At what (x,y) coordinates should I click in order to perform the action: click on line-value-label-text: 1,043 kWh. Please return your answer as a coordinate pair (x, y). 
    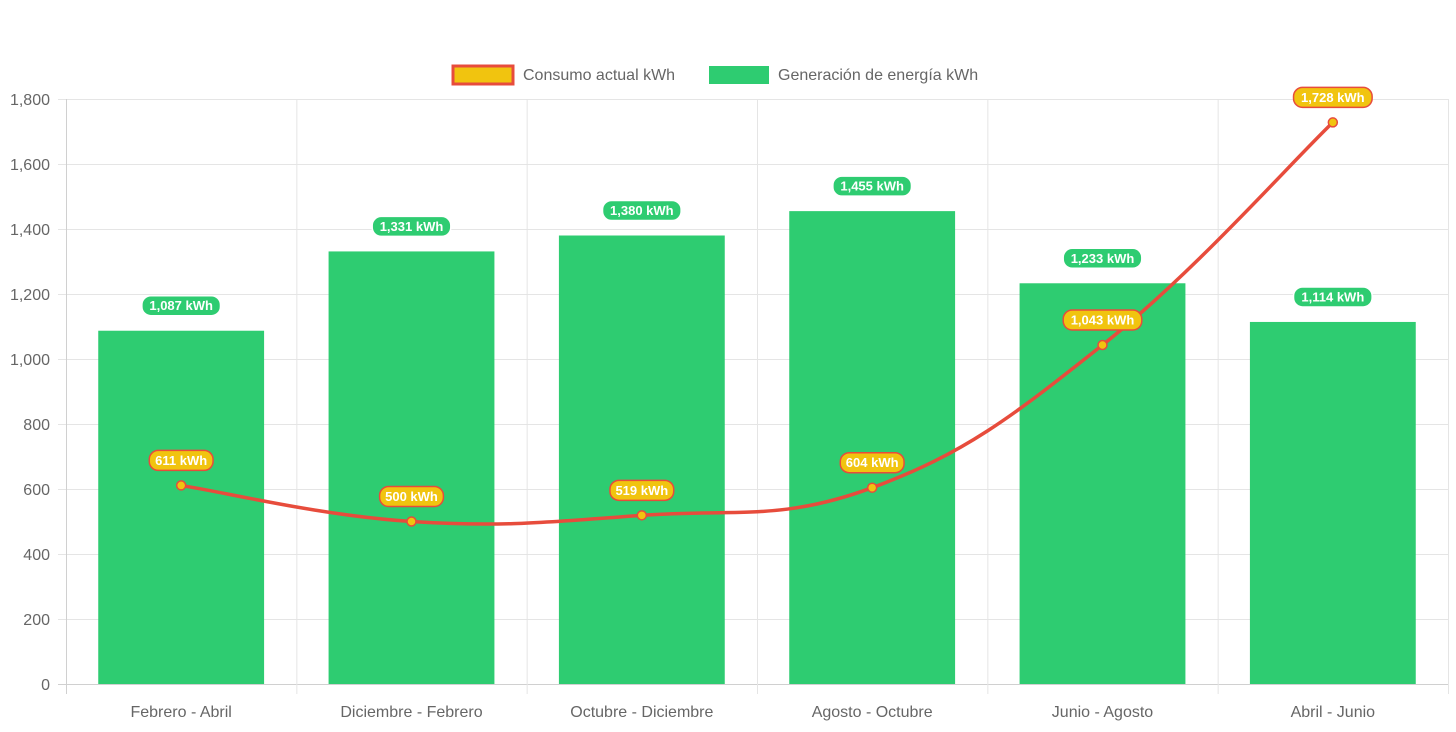
    Looking at the image, I should click on (1103, 320).